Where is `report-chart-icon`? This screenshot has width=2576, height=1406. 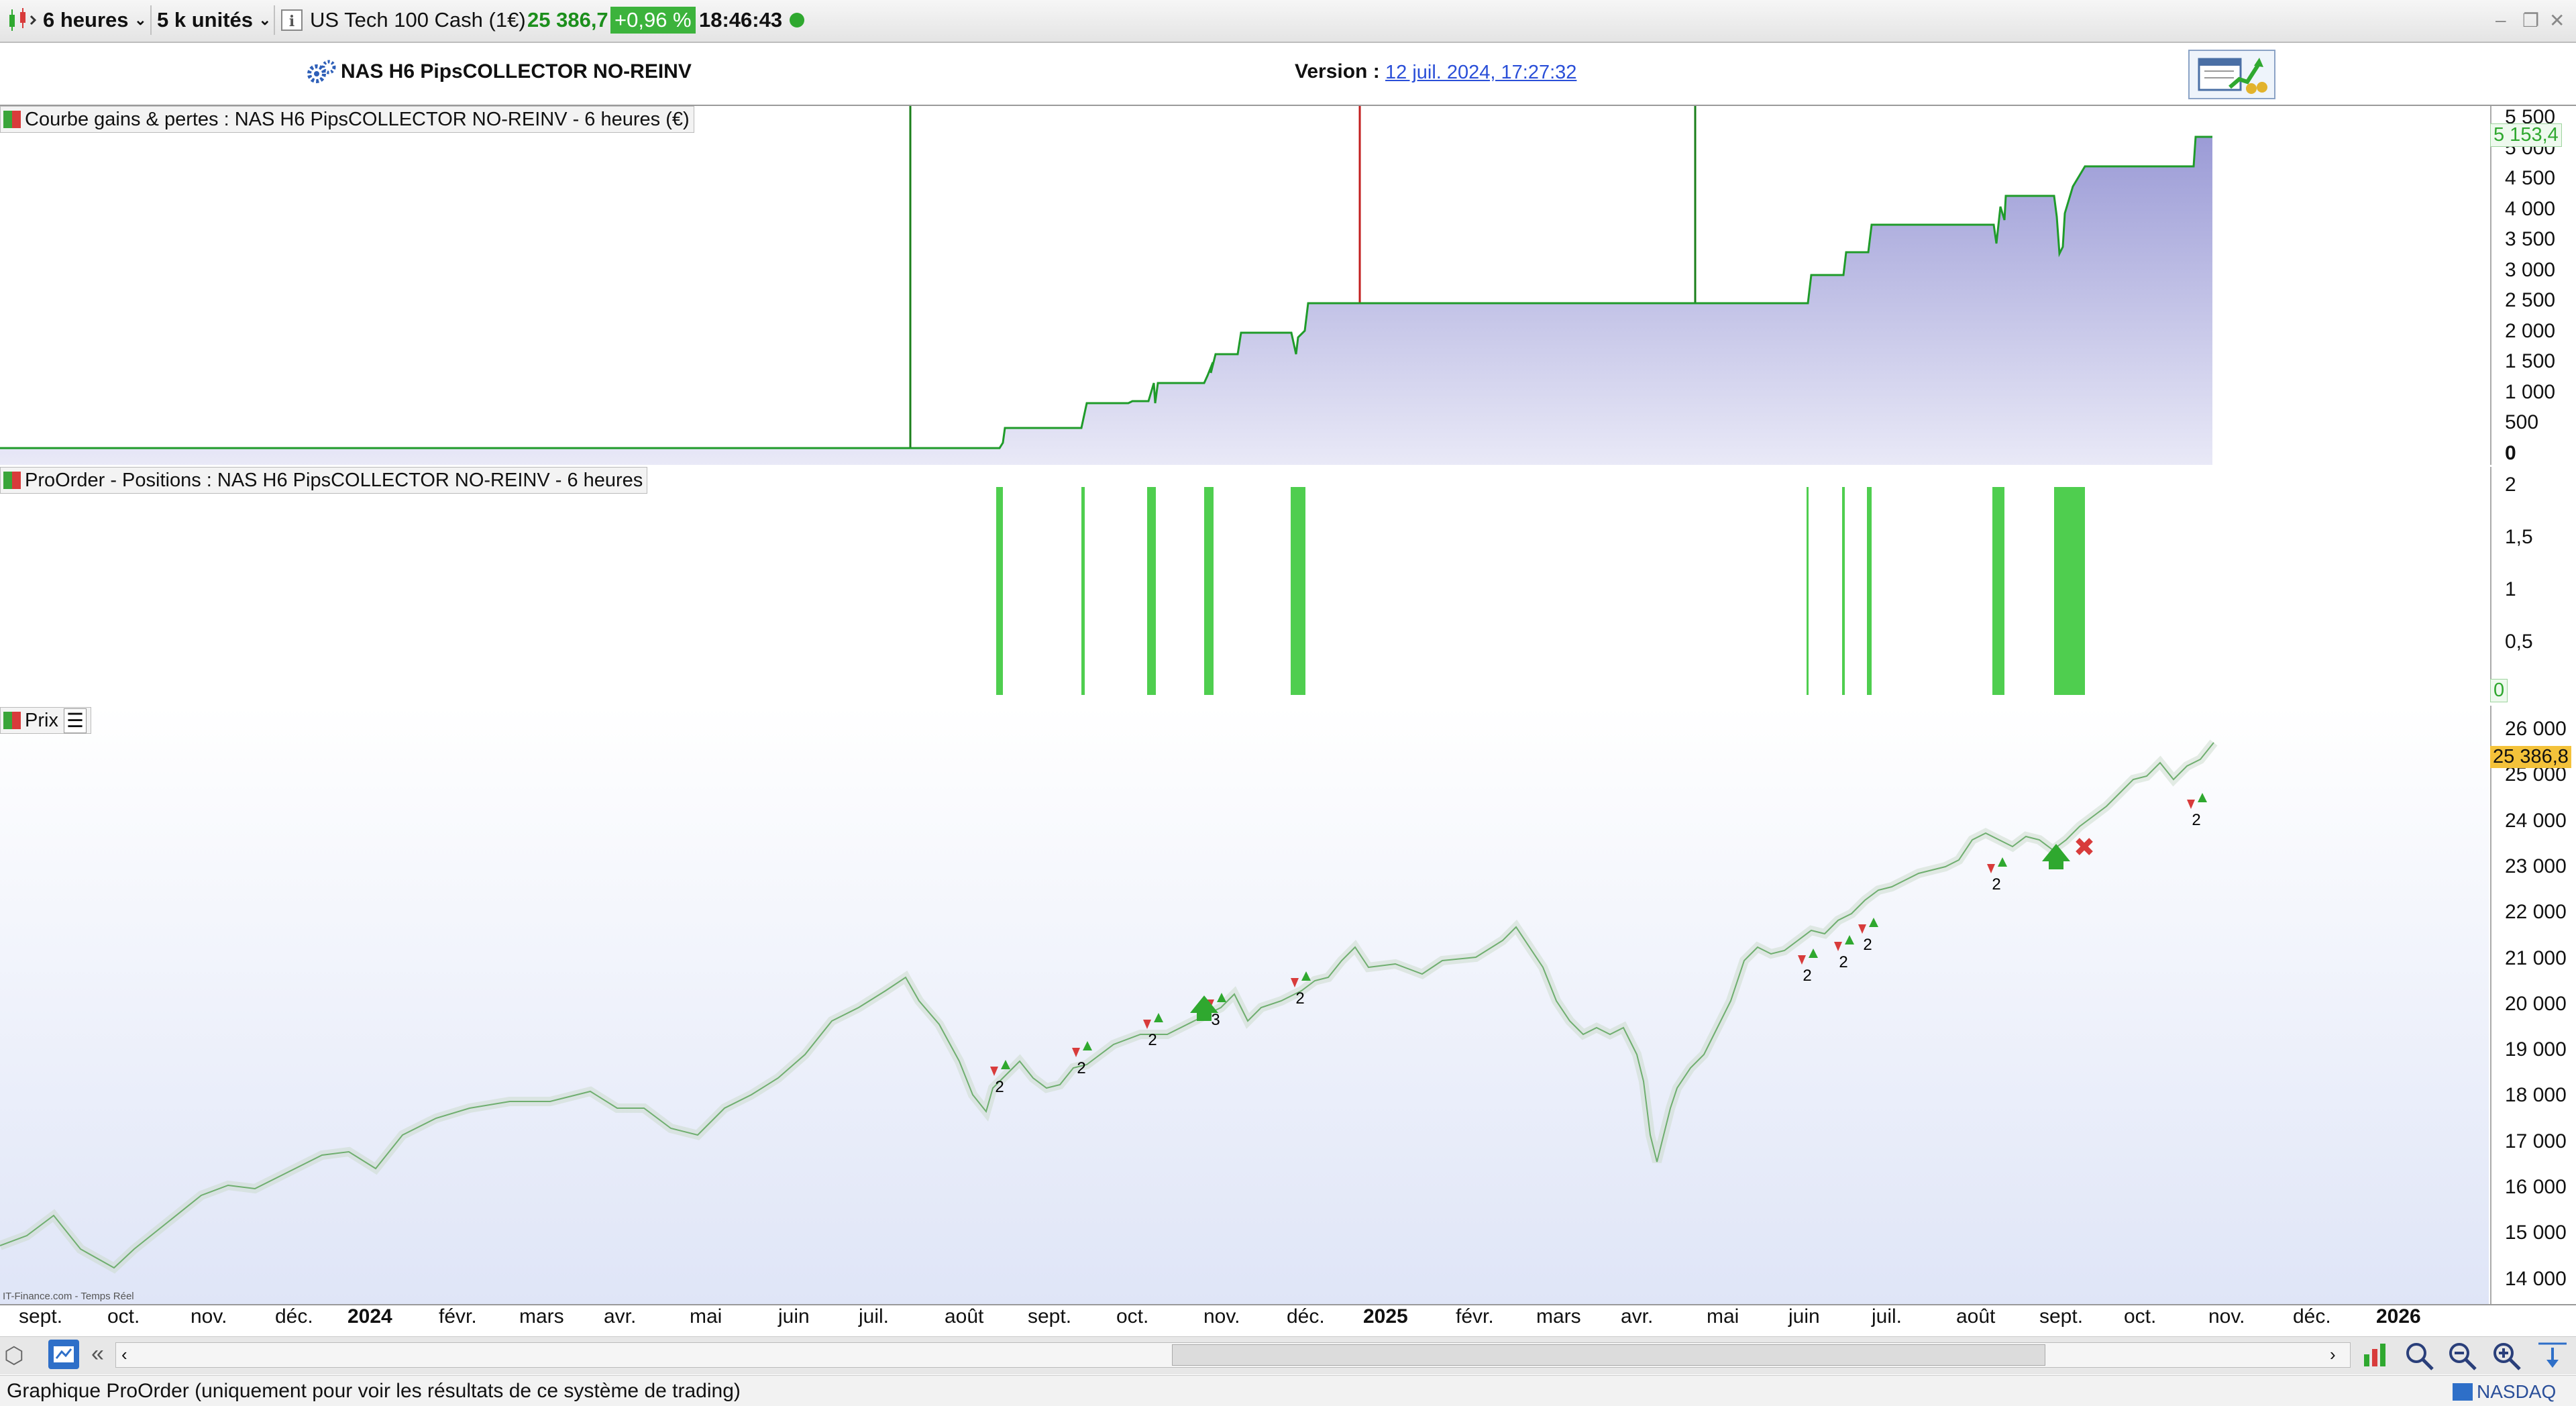
report-chart-icon is located at coordinates (2232, 76).